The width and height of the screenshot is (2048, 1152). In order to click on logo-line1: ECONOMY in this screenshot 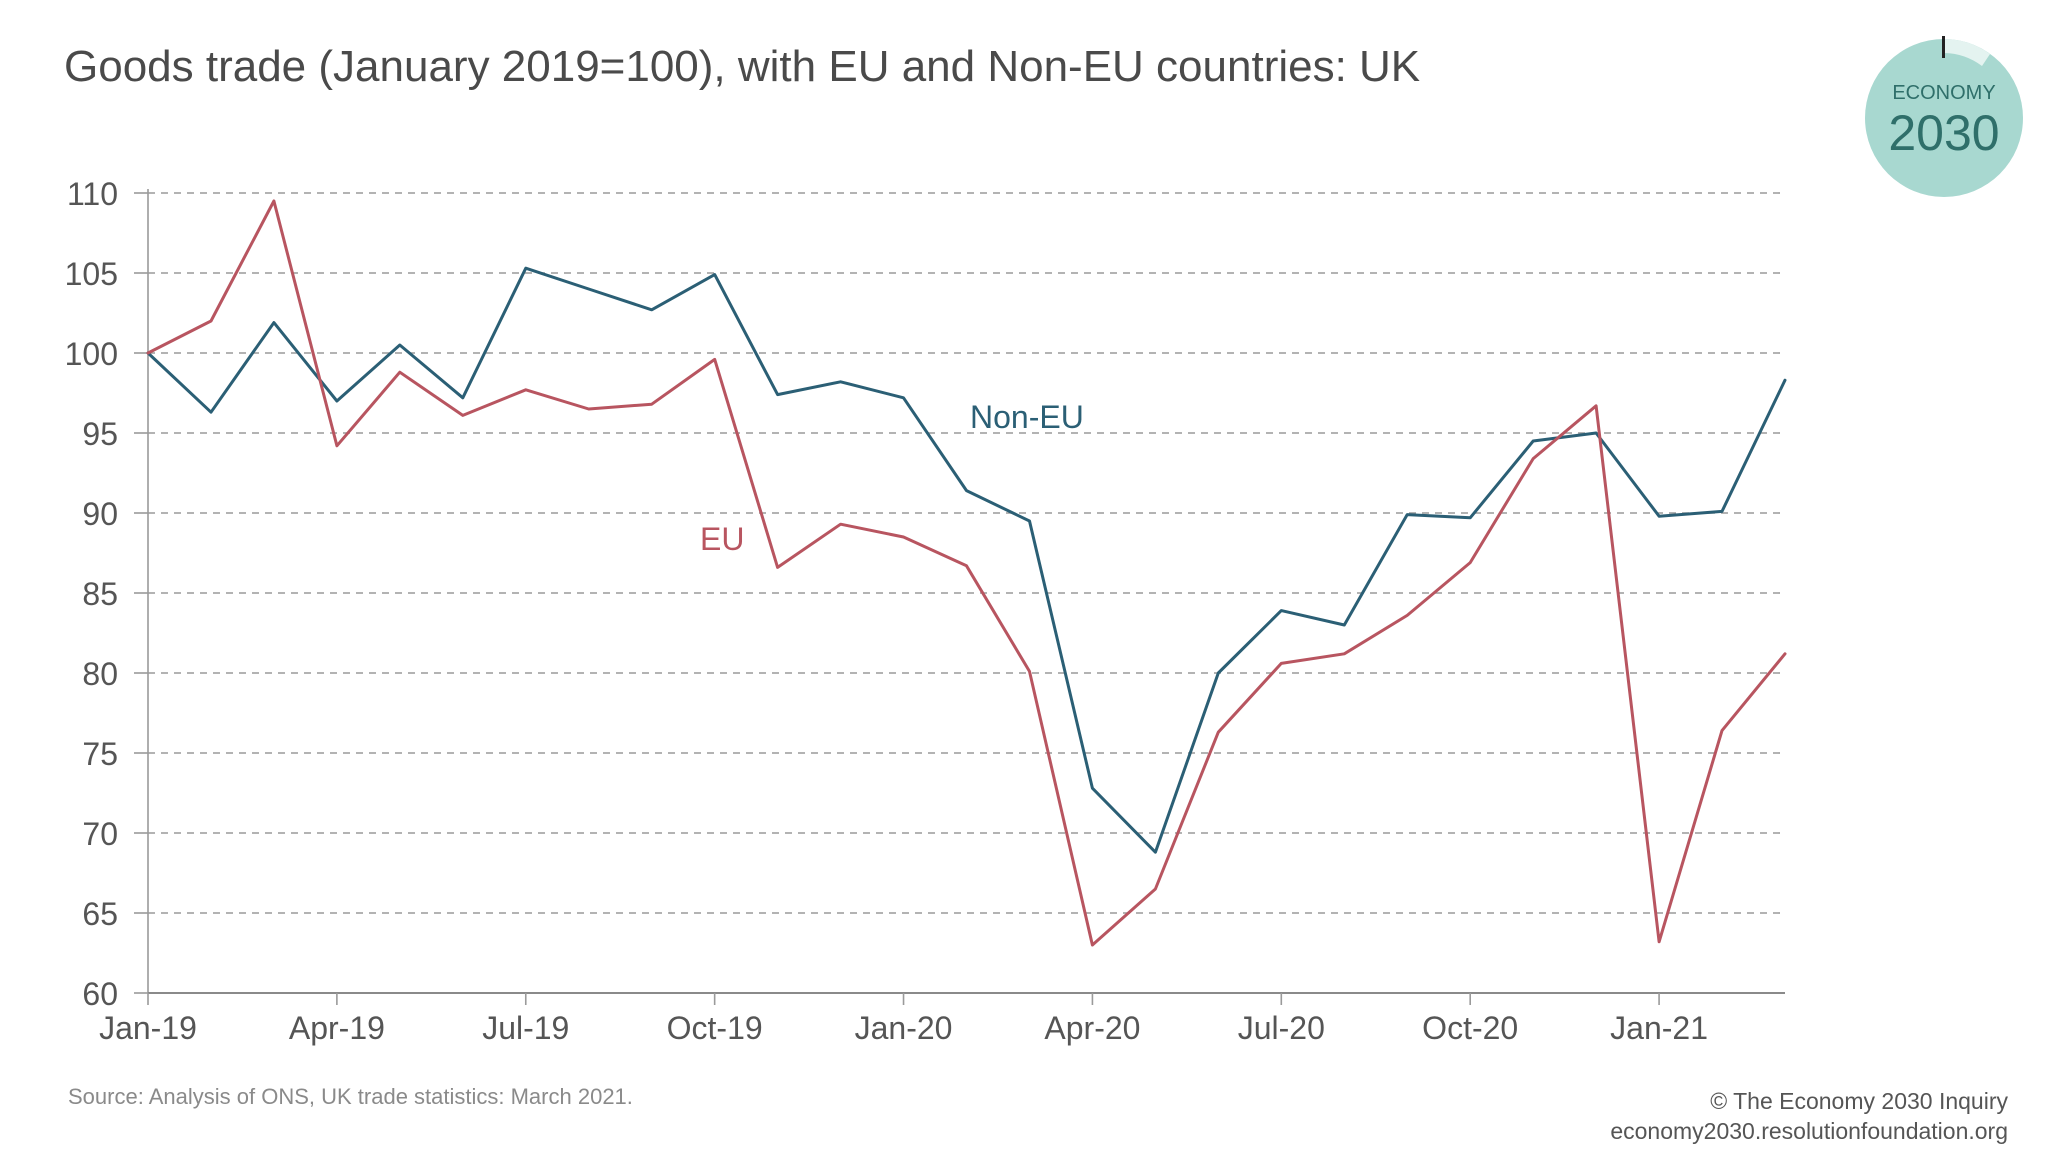, I will do `click(1943, 93)`.